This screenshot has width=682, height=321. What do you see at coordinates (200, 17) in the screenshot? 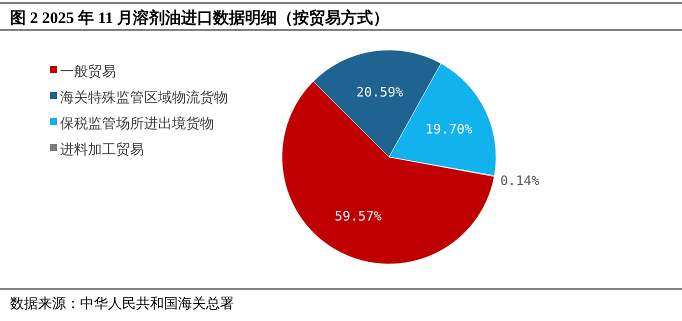
I see `chart-title: 图 2 2025 年 11 月溶剂油进口数据明细（按贸易方式）` at bounding box center [200, 17].